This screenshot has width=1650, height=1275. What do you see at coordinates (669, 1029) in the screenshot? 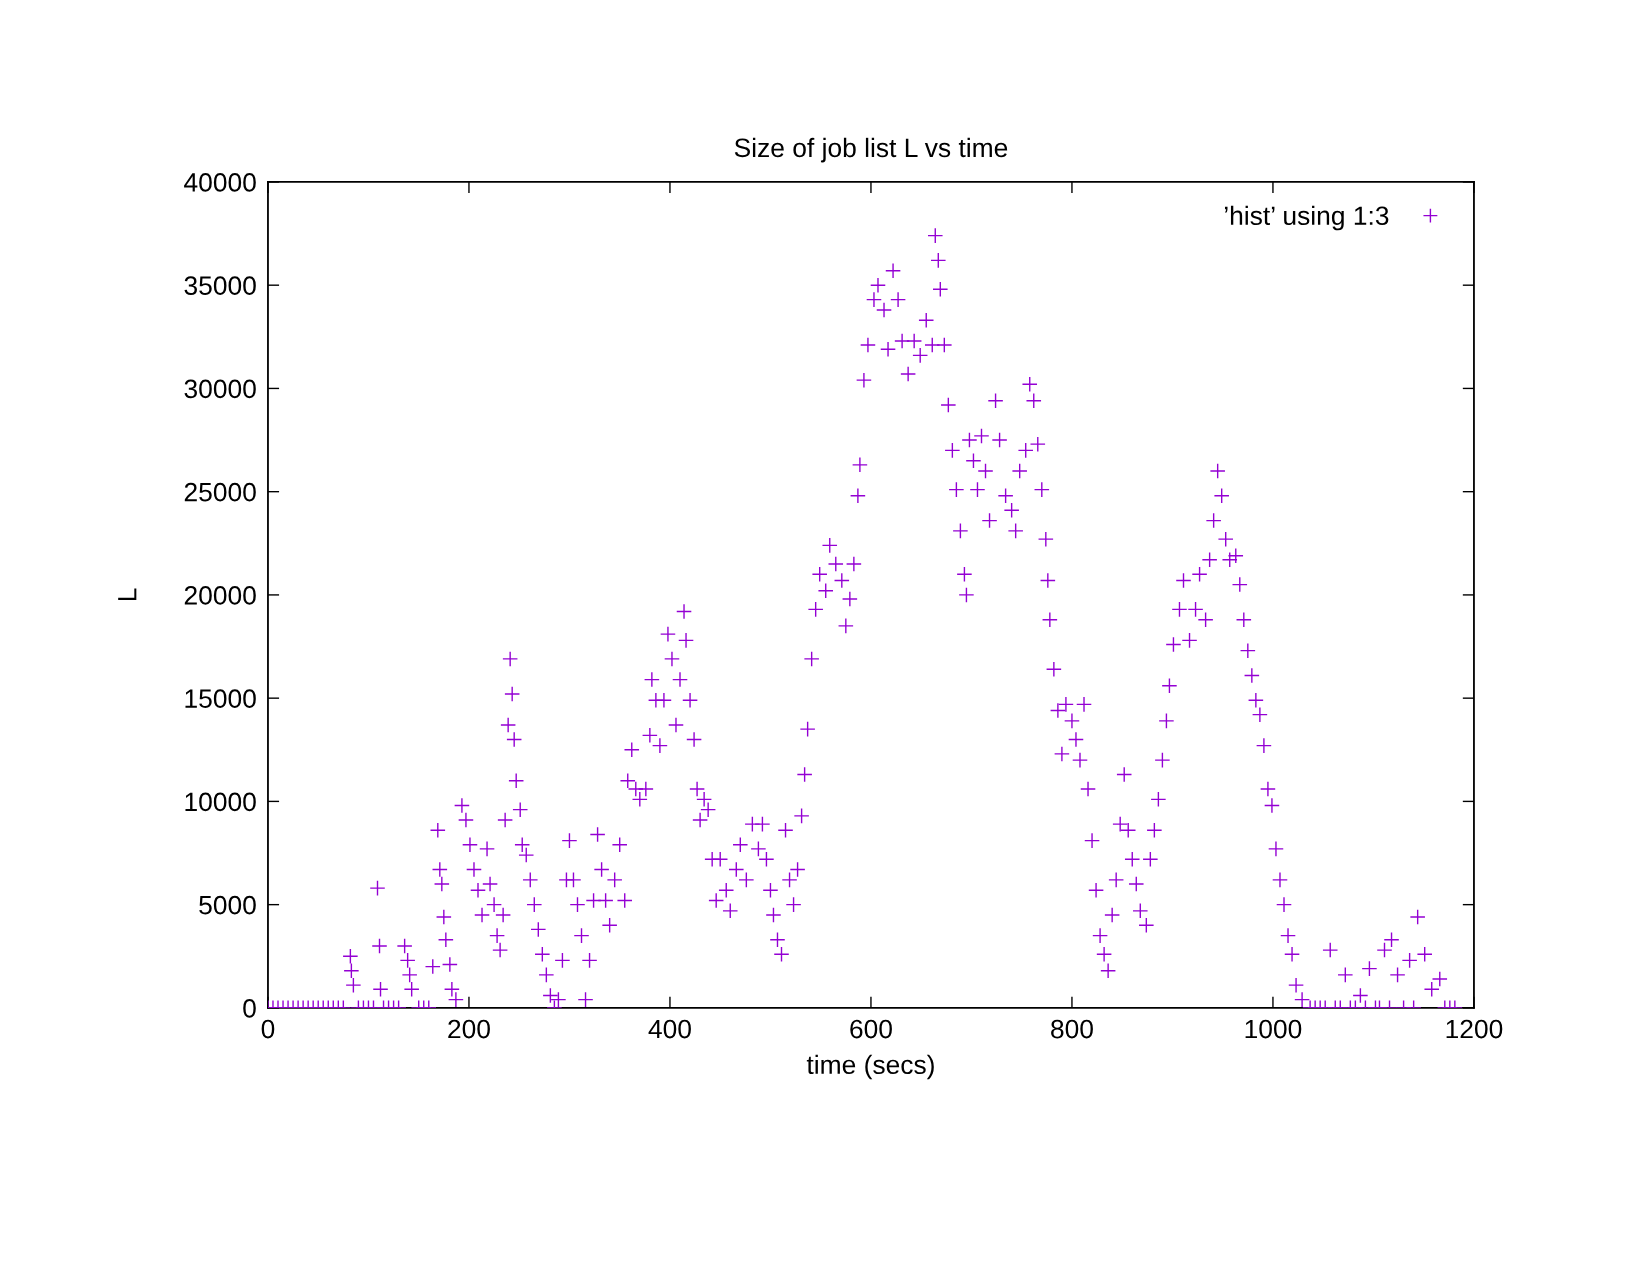
I see `x-tick-label: 400` at bounding box center [669, 1029].